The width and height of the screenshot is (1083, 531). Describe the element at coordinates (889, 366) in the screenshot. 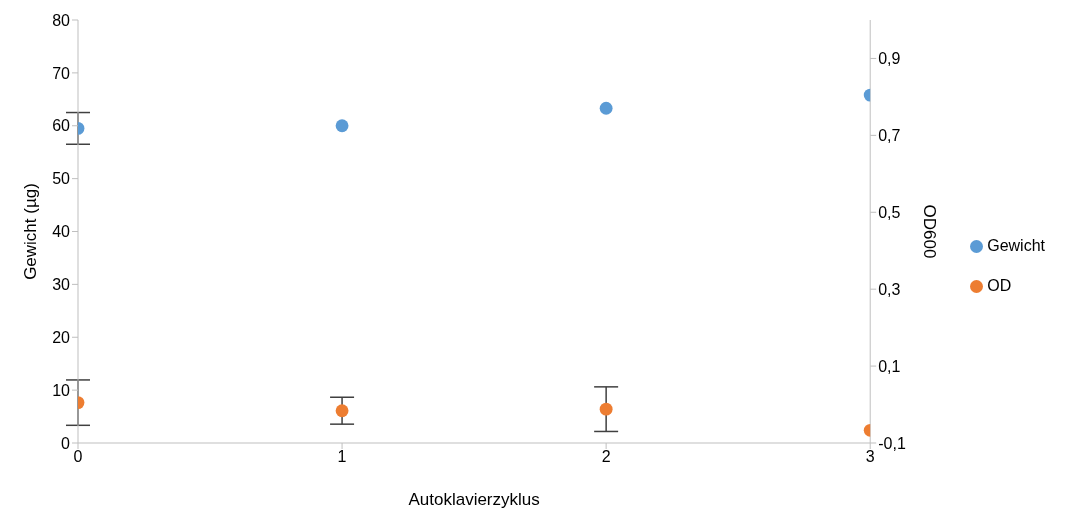

I see `y2-tick-label: 0,1` at that location.